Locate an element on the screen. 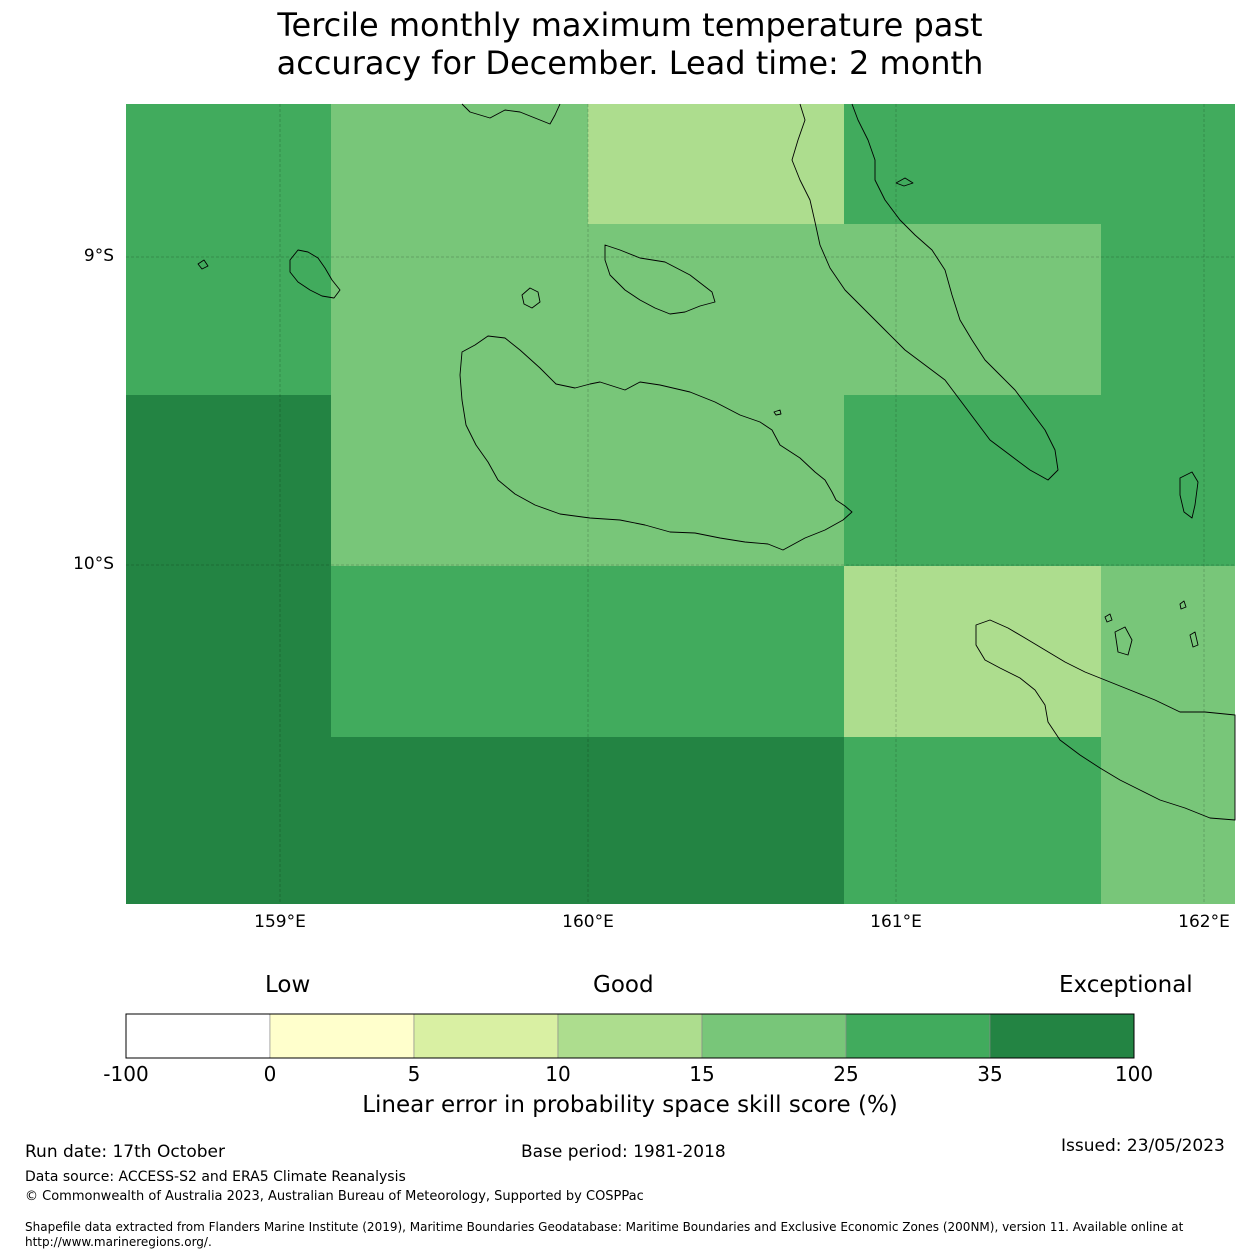 The width and height of the screenshot is (1260, 1260). run-date: Run date: 17th October is located at coordinates (125, 1152).